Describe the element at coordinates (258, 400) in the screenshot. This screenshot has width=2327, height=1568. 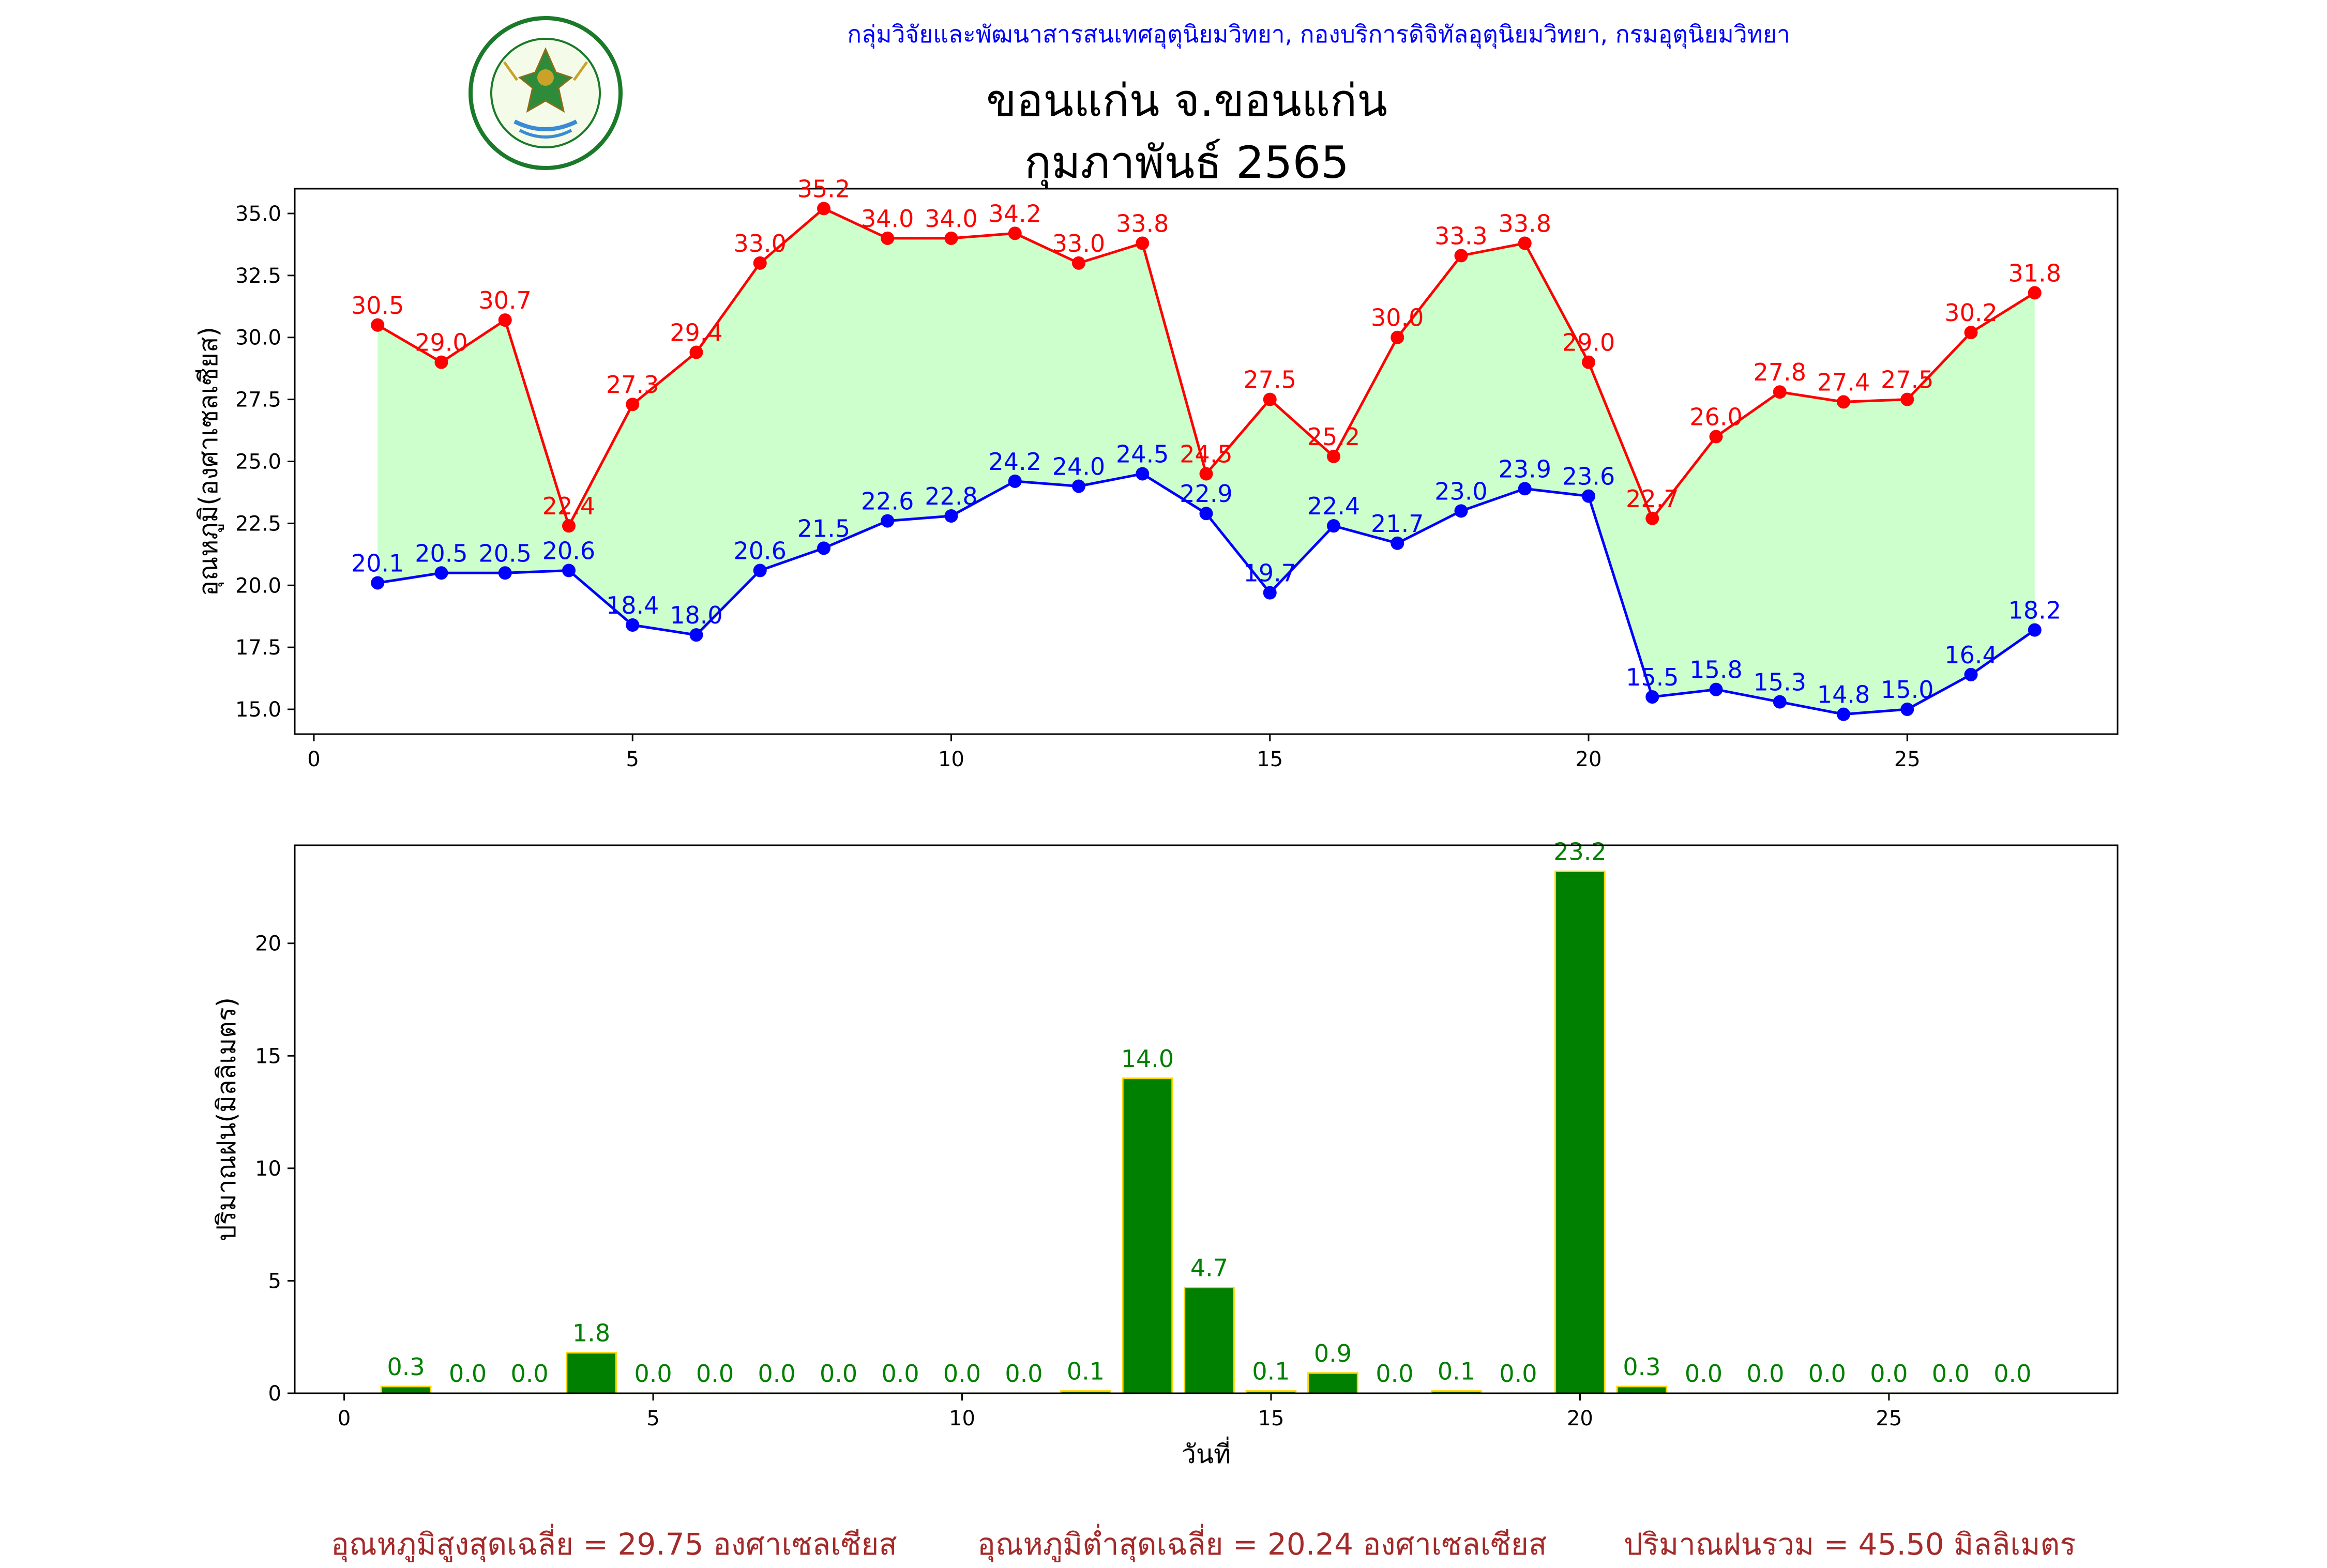
I see `y-tick-label: 27.5` at that location.